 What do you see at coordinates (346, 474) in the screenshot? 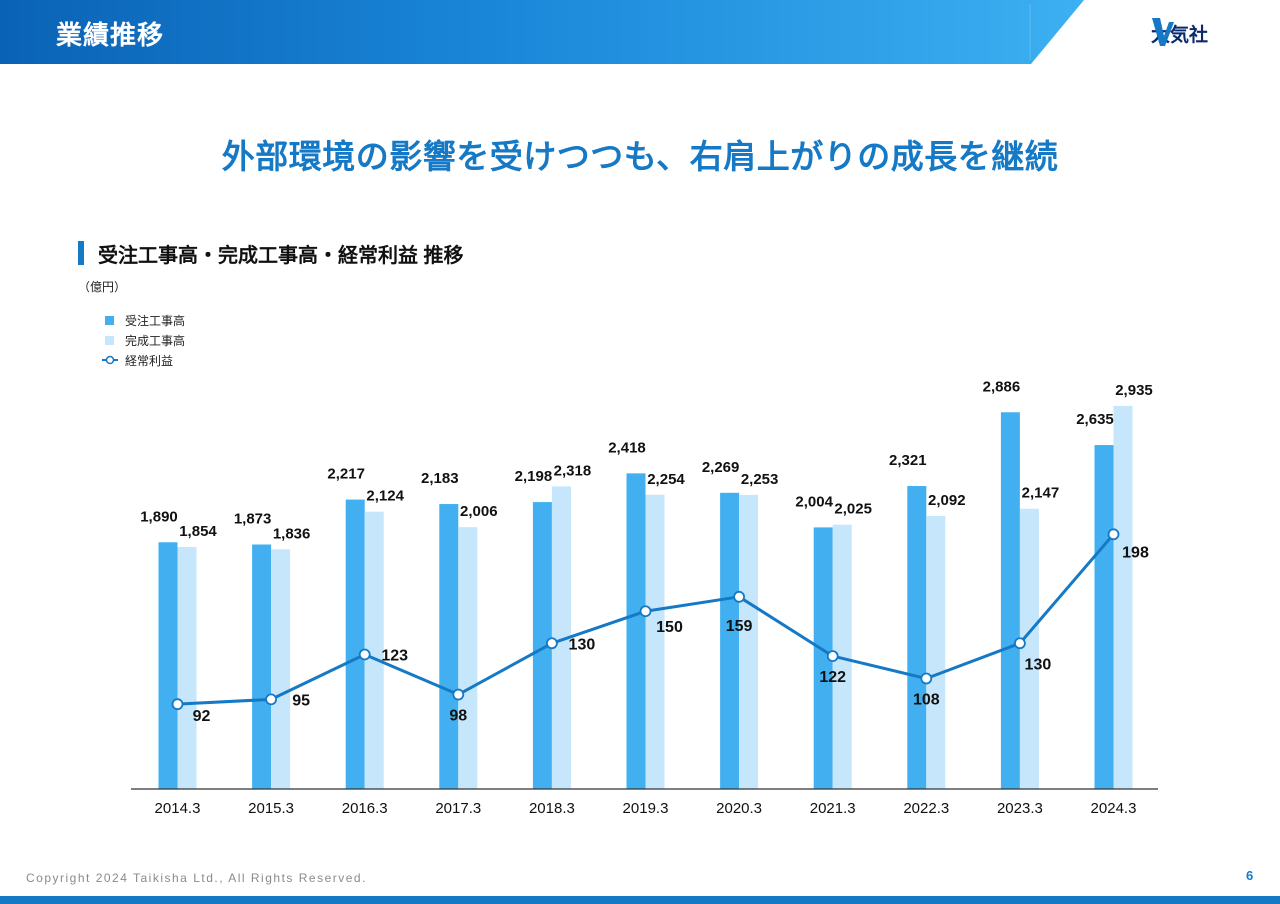
I see `bar-label-orders: 2,217` at bounding box center [346, 474].